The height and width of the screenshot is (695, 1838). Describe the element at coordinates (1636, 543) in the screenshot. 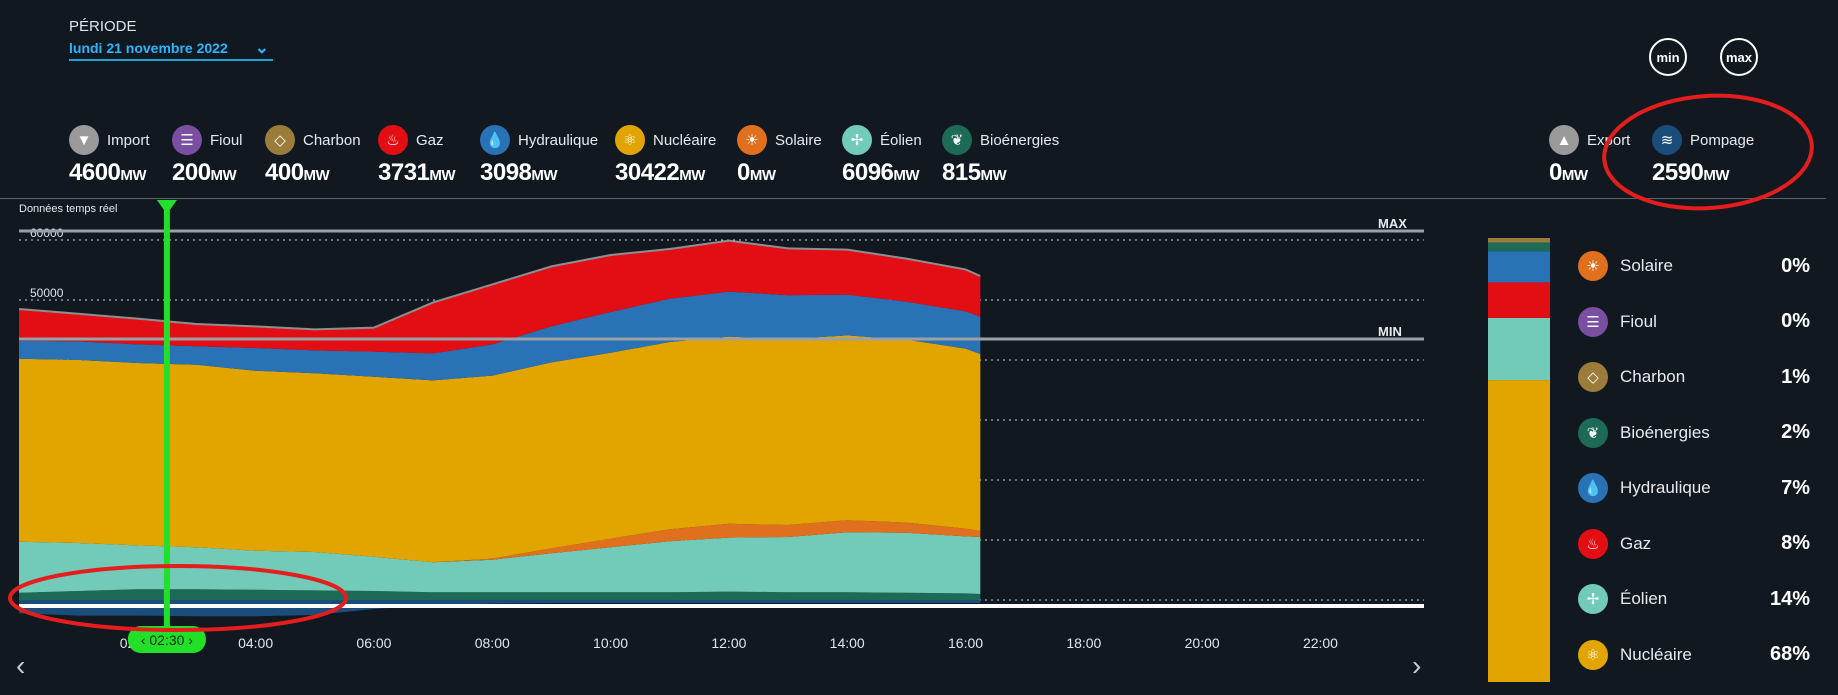

I see `legend-name: Gaz` at that location.